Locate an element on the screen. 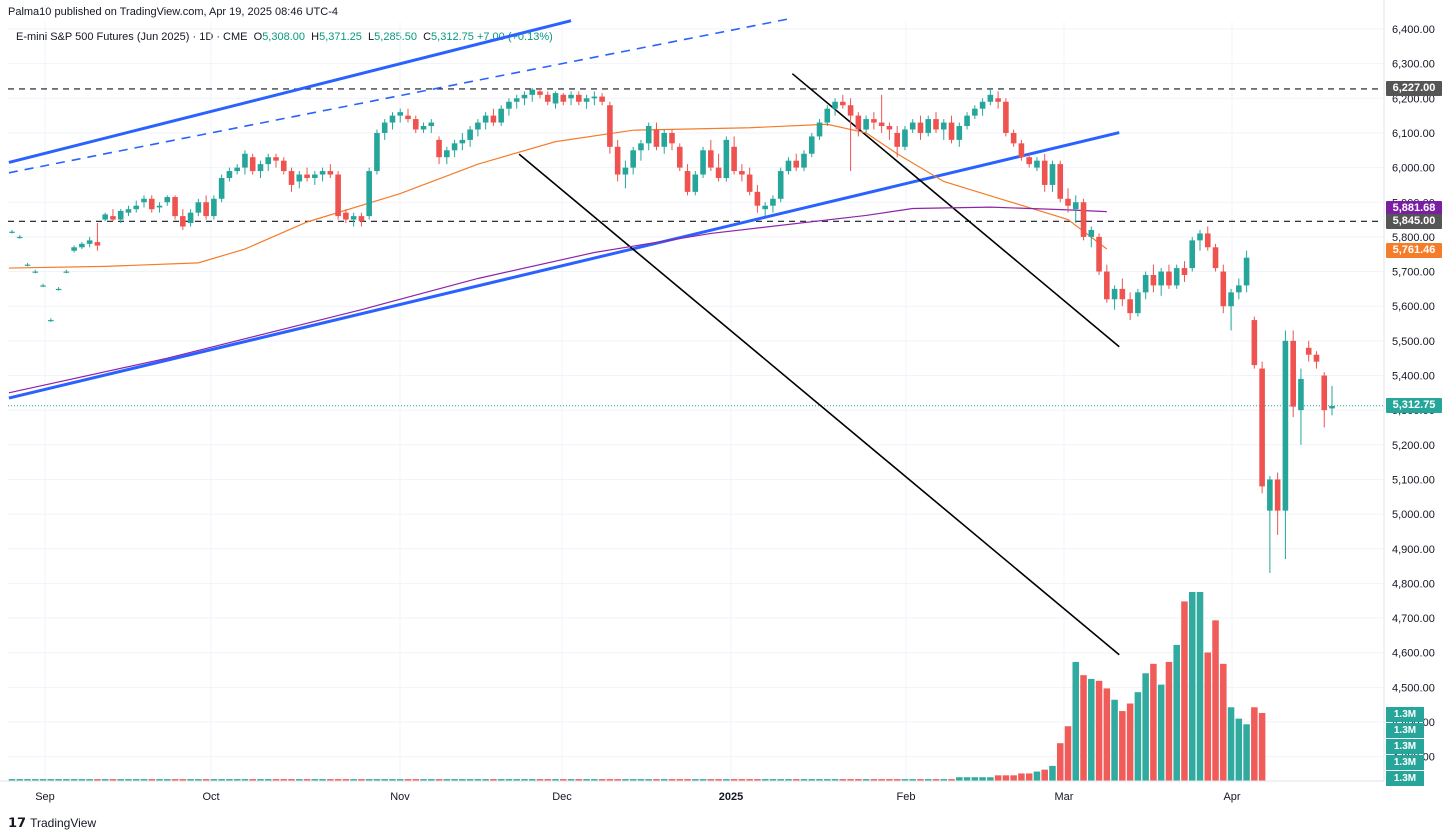 This screenshot has width=1456, height=840. tradingview-logo: 𝟭𝟳 TradingView is located at coordinates (52, 823).